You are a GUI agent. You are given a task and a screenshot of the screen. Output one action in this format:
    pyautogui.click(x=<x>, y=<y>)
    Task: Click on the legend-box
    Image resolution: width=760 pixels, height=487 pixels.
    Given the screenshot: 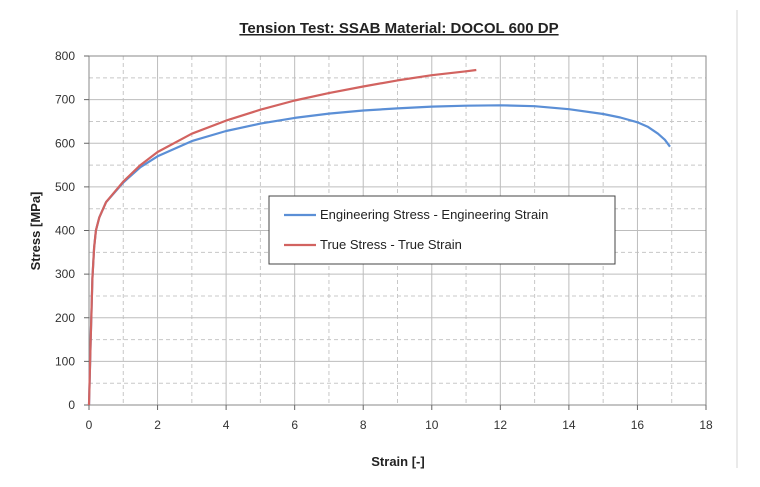 What is the action you would take?
    pyautogui.click(x=442, y=230)
    